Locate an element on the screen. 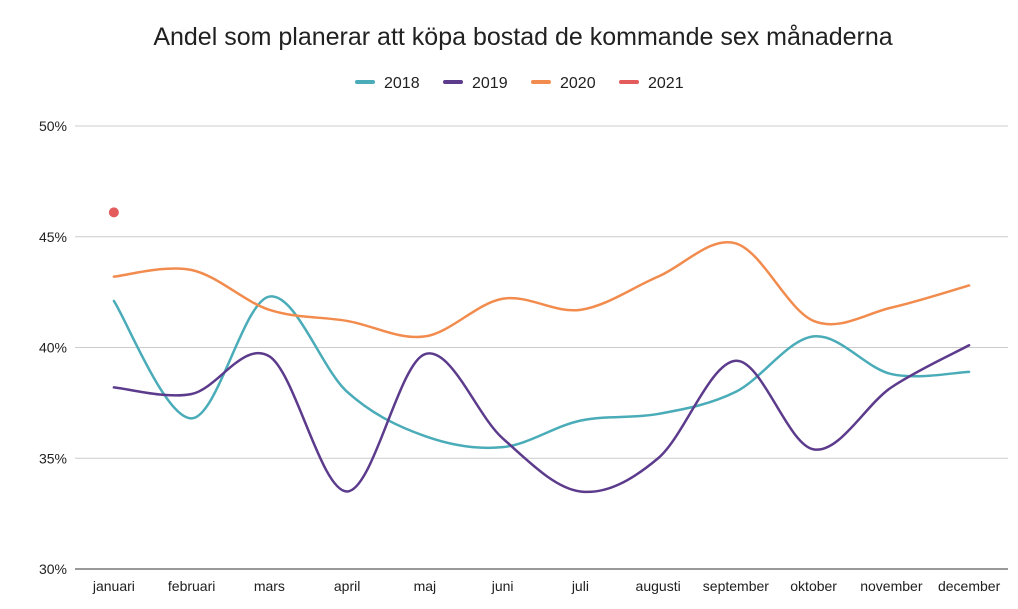 This screenshot has height=609, width=1018. x-tick-label: oktober is located at coordinates (813, 586).